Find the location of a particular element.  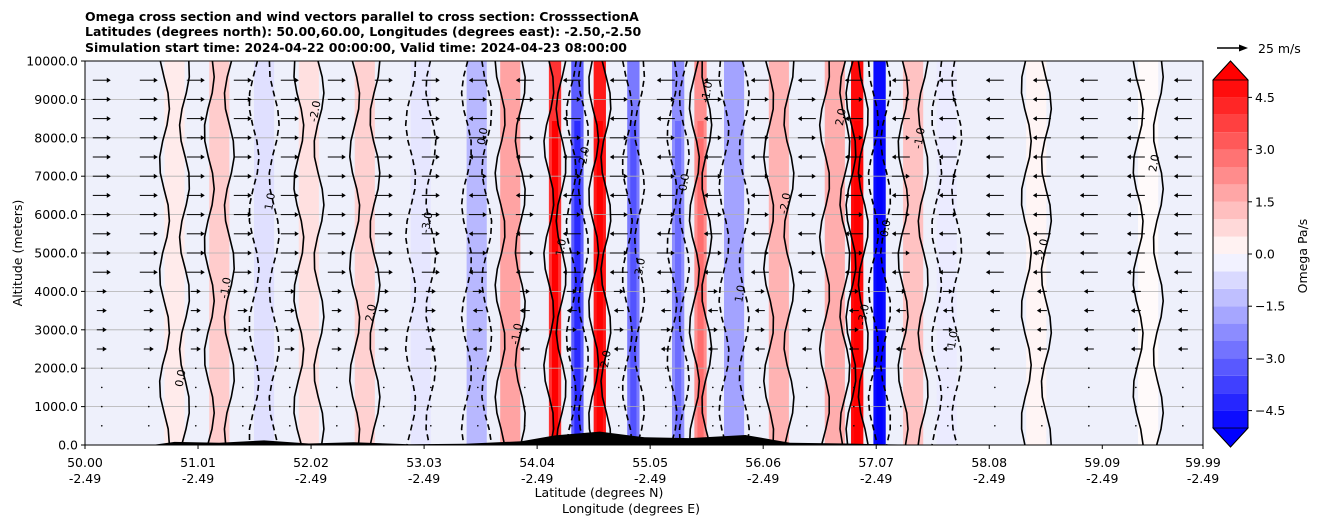

x-tick-lat-4: 54.04 is located at coordinates (537, 462).